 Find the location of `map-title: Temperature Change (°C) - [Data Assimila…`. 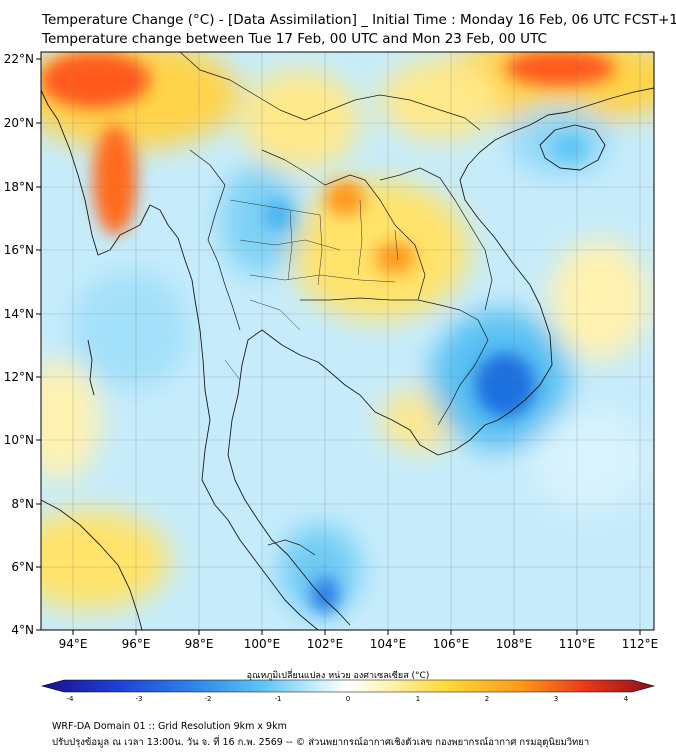

map-title: Temperature Change (°C) - [Data Assimila… is located at coordinates (359, 20).